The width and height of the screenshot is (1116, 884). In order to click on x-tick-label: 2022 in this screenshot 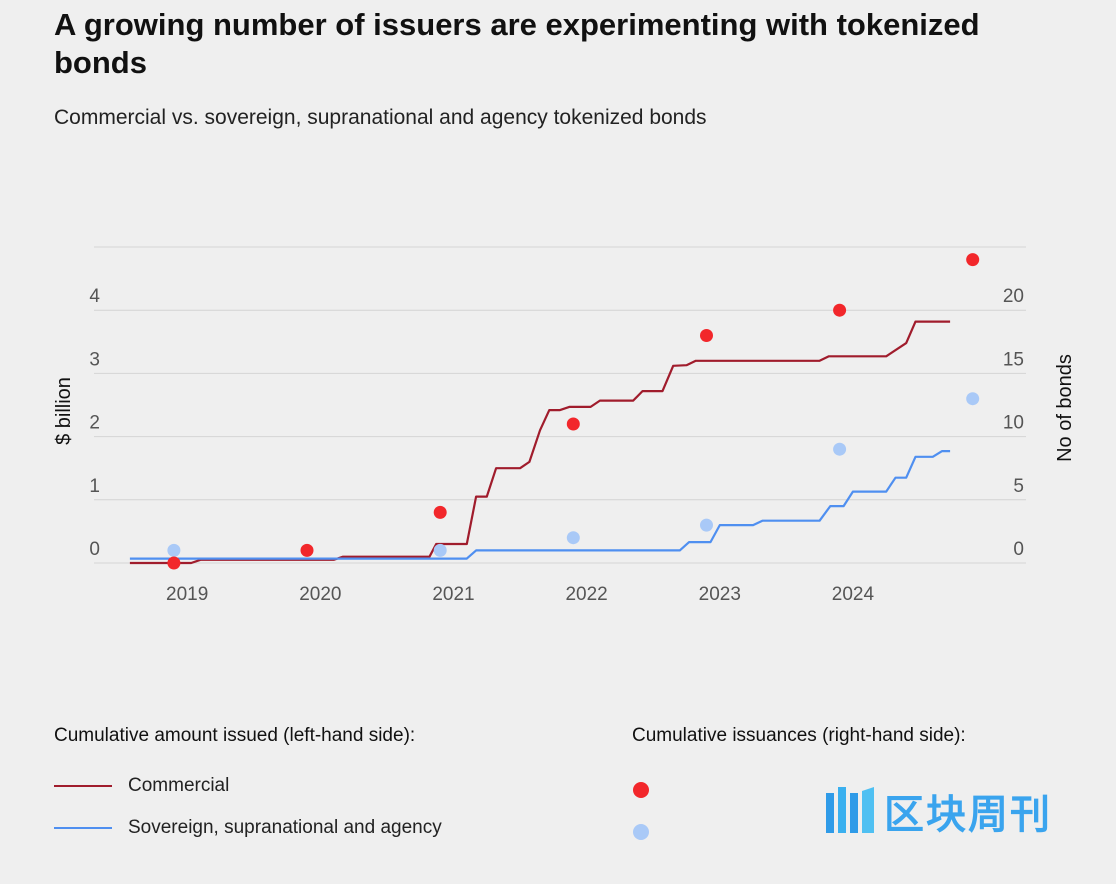, I will do `click(586, 594)`.